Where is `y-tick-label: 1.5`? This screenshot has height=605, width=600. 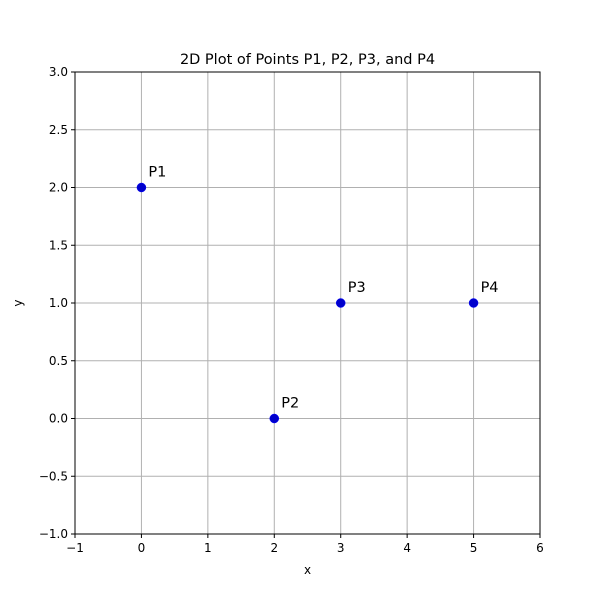
y-tick-label: 1.5 is located at coordinates (58, 245).